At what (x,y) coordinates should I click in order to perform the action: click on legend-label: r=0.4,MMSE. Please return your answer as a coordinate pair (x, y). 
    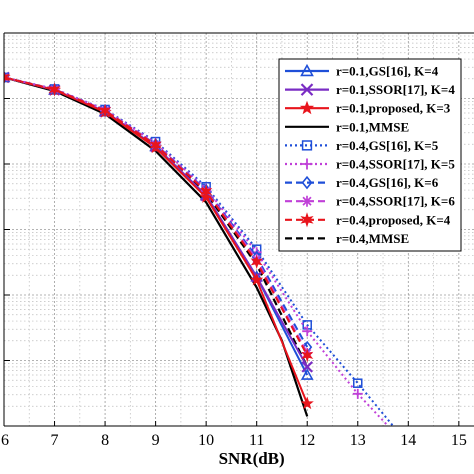
    Looking at the image, I should click on (372, 238).